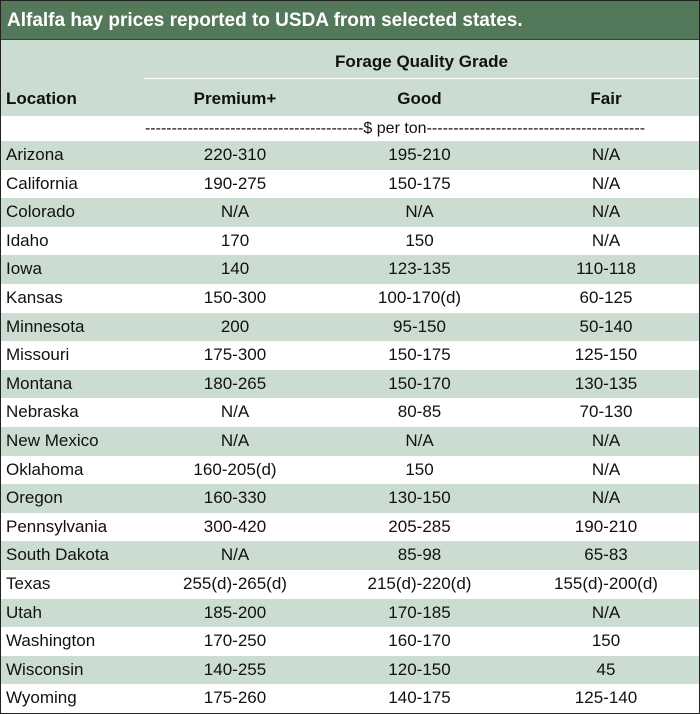 This screenshot has height=714, width=700. What do you see at coordinates (350, 498) in the screenshot?
I see `table-row: Oregon 160-330 130-150 N/A` at bounding box center [350, 498].